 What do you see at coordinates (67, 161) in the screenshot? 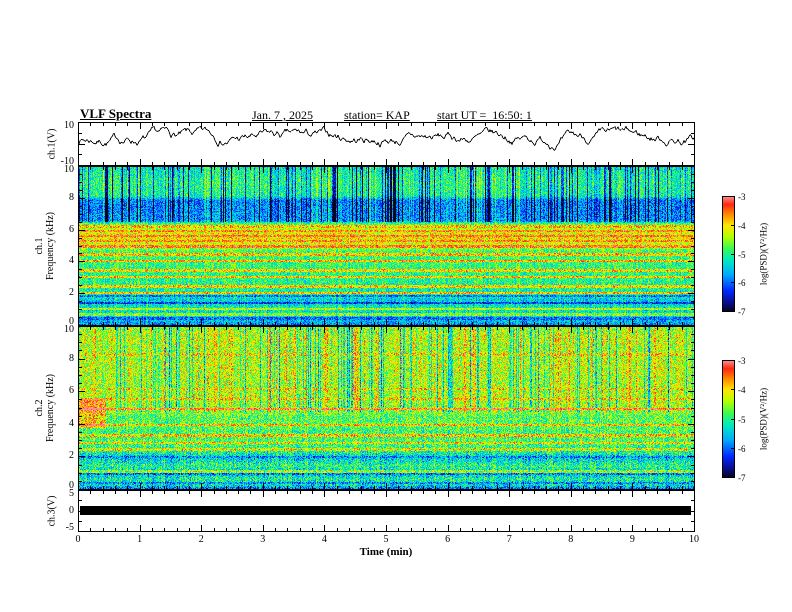
I see `y-tick-label: -10` at bounding box center [67, 161].